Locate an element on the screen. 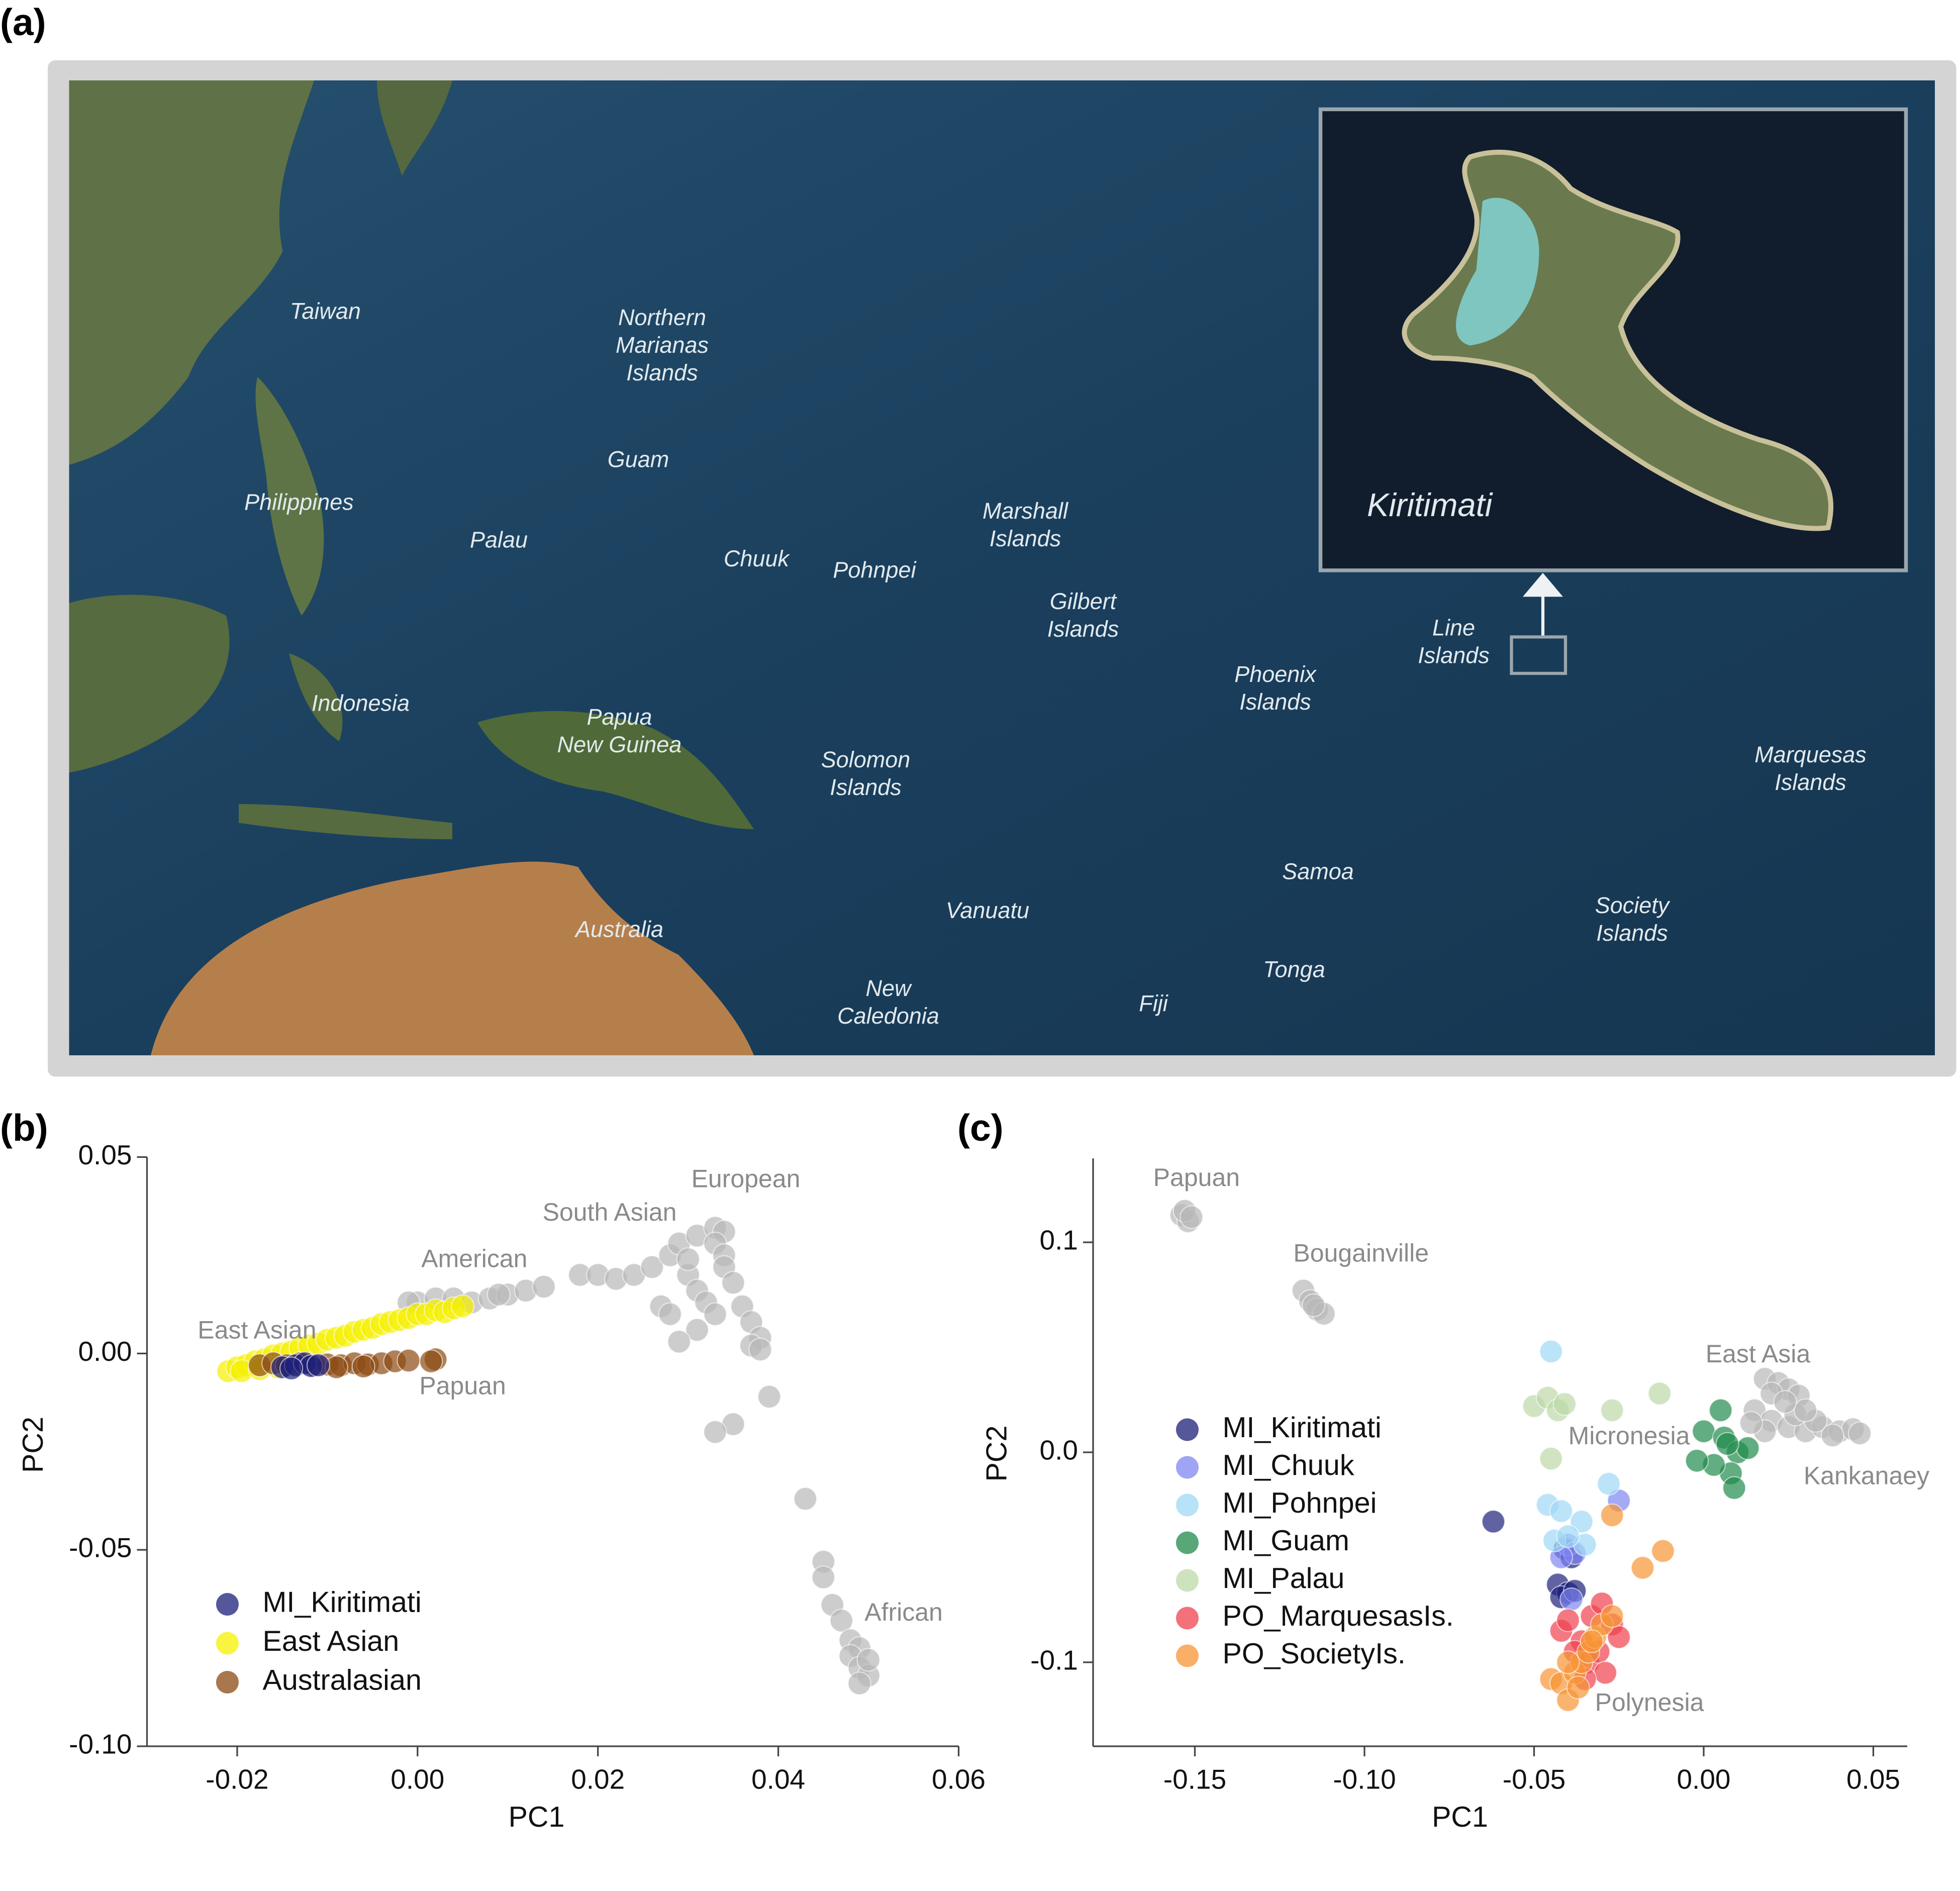 This screenshot has width=1960, height=1891. y-axis-label: PC2 is located at coordinates (997, 1454).